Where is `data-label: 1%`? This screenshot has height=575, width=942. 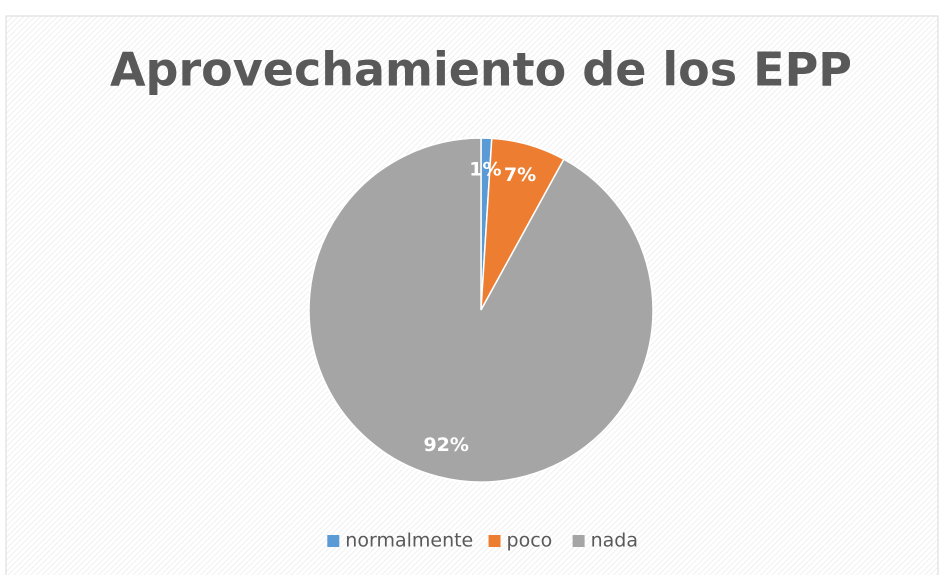 data-label: 1% is located at coordinates (485, 170).